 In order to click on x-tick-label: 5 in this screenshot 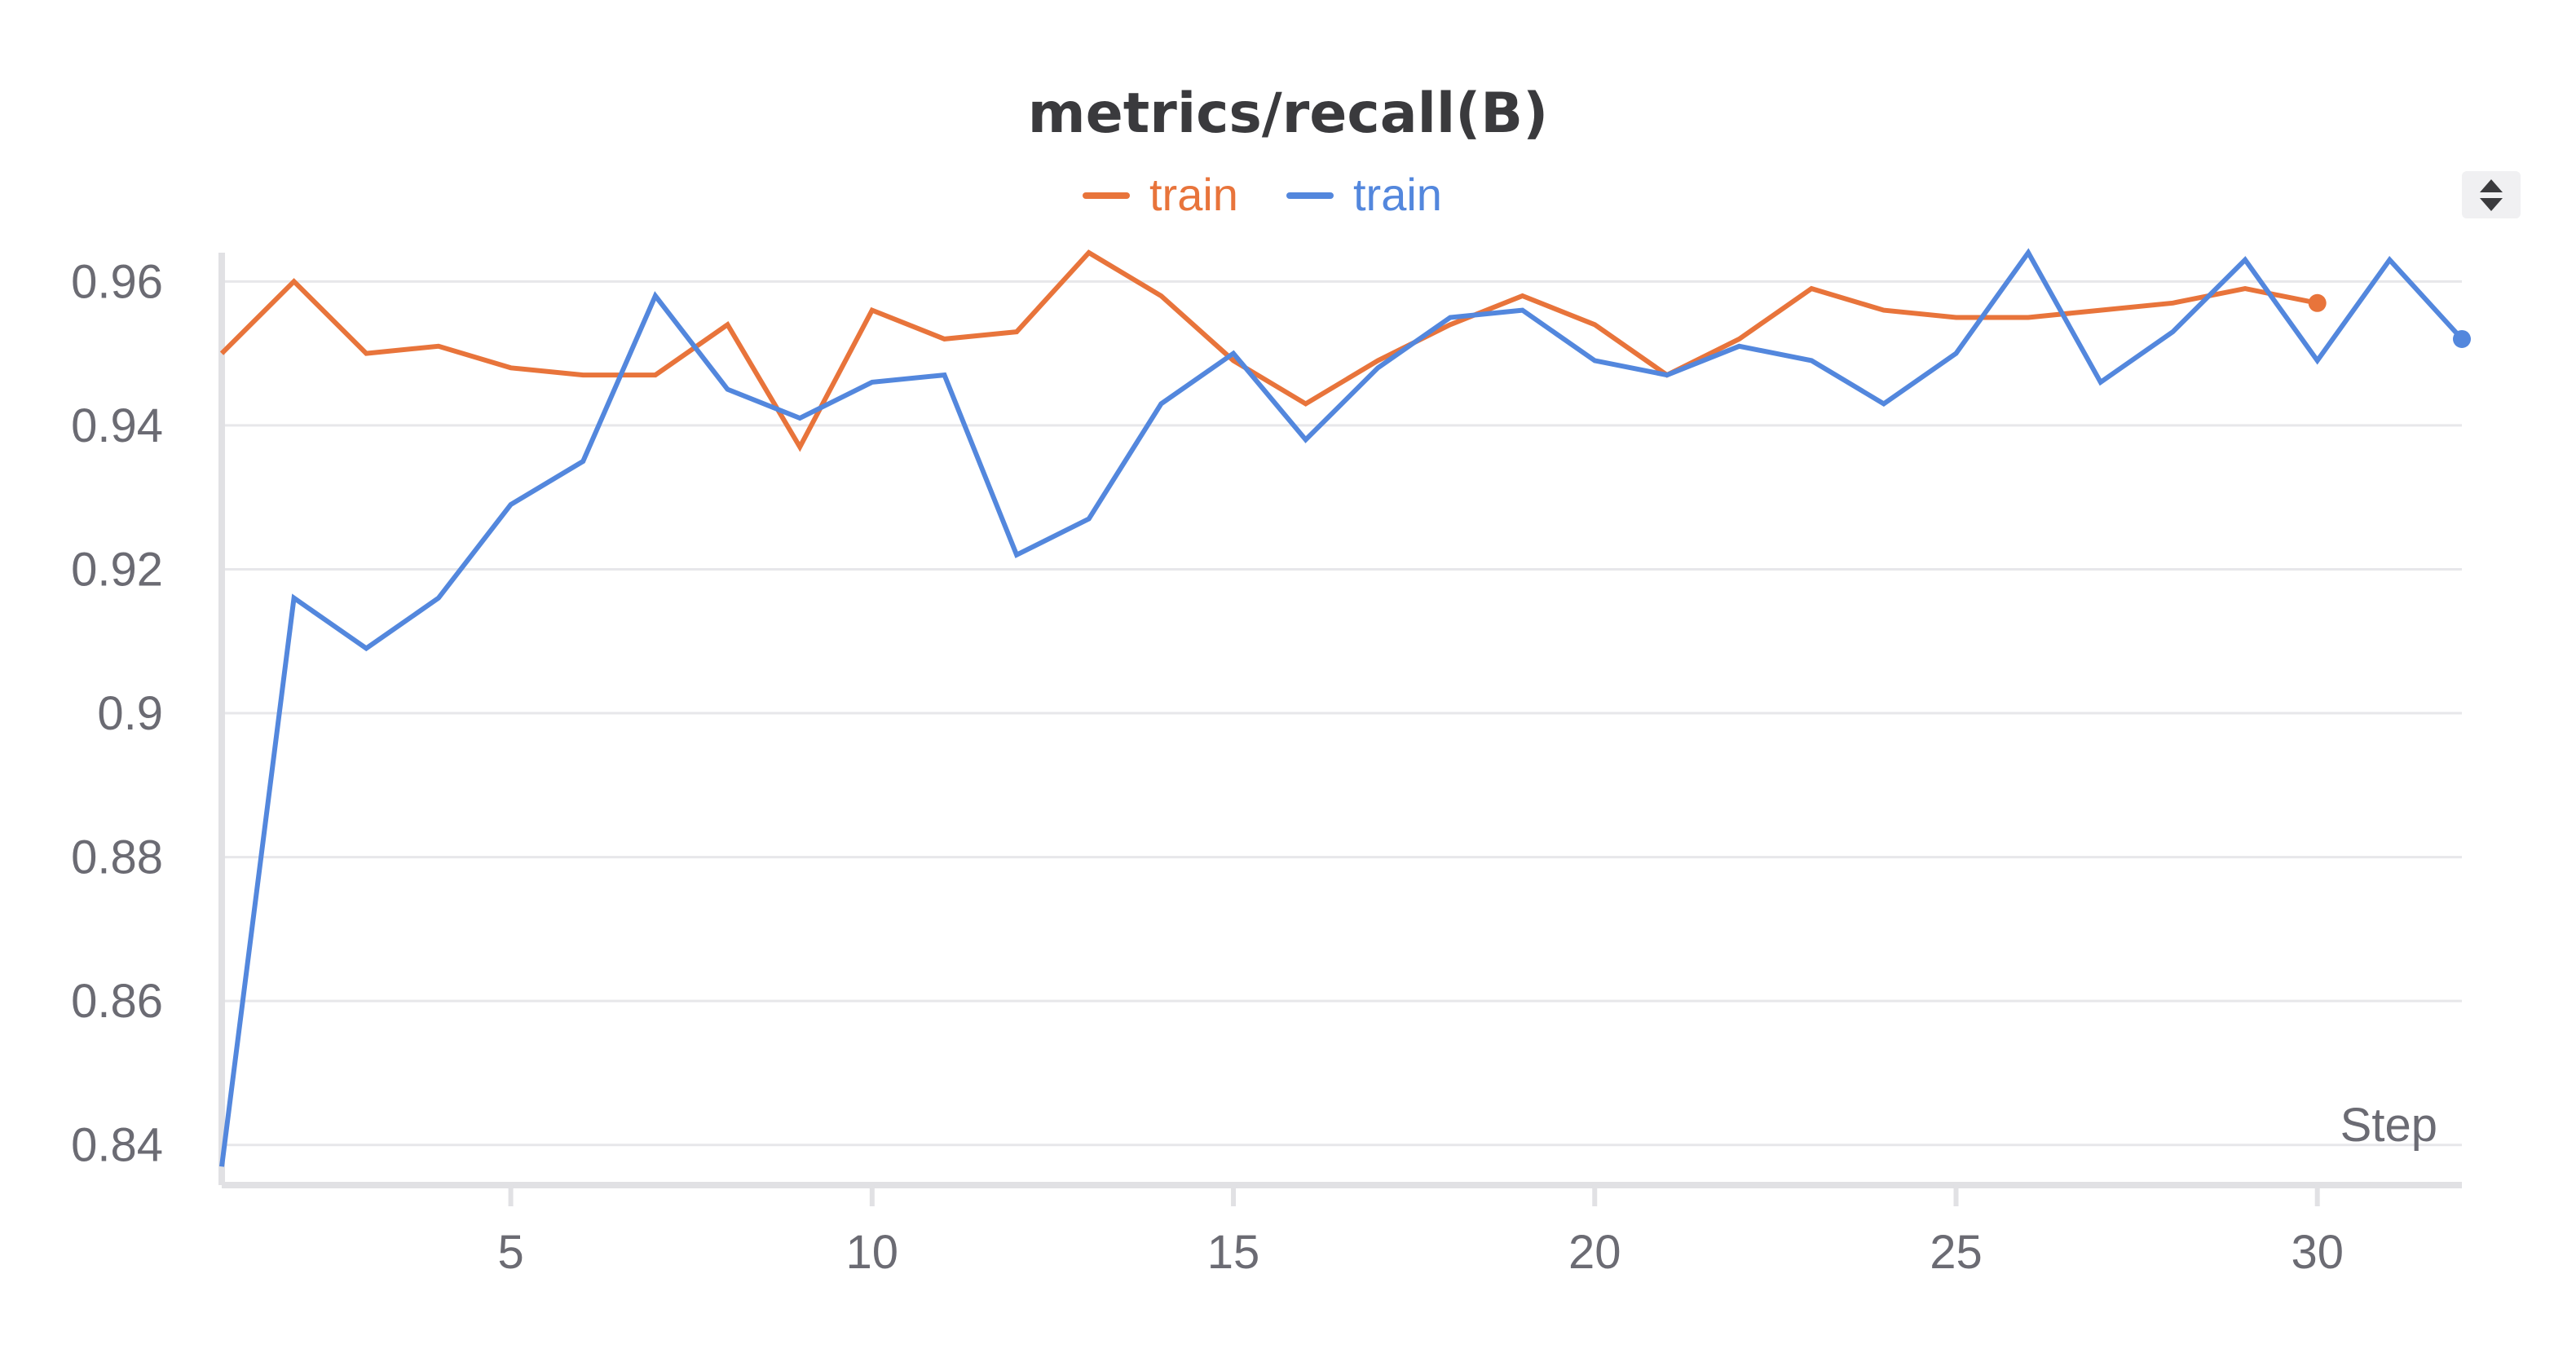, I will do `click(510, 1252)`.